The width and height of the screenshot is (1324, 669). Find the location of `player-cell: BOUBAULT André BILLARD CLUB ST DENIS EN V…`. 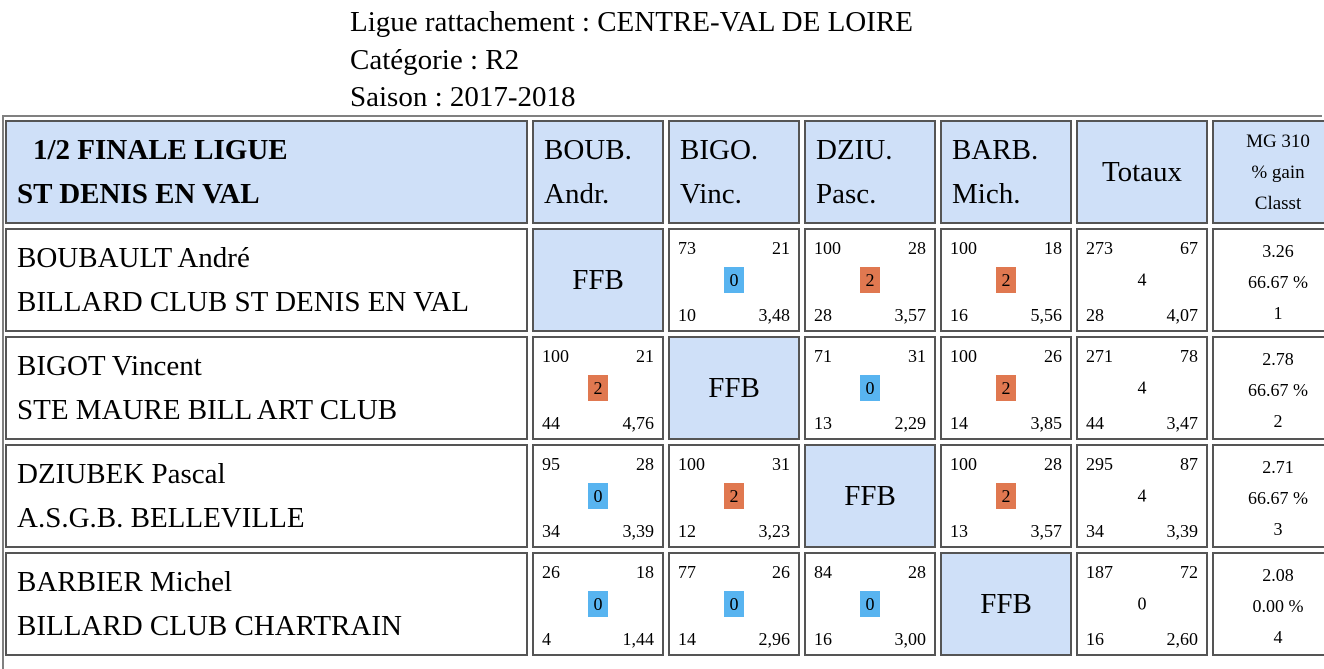

player-cell: BOUBAULT André BILLARD CLUB ST DENIS EN V… is located at coordinates (266, 280).